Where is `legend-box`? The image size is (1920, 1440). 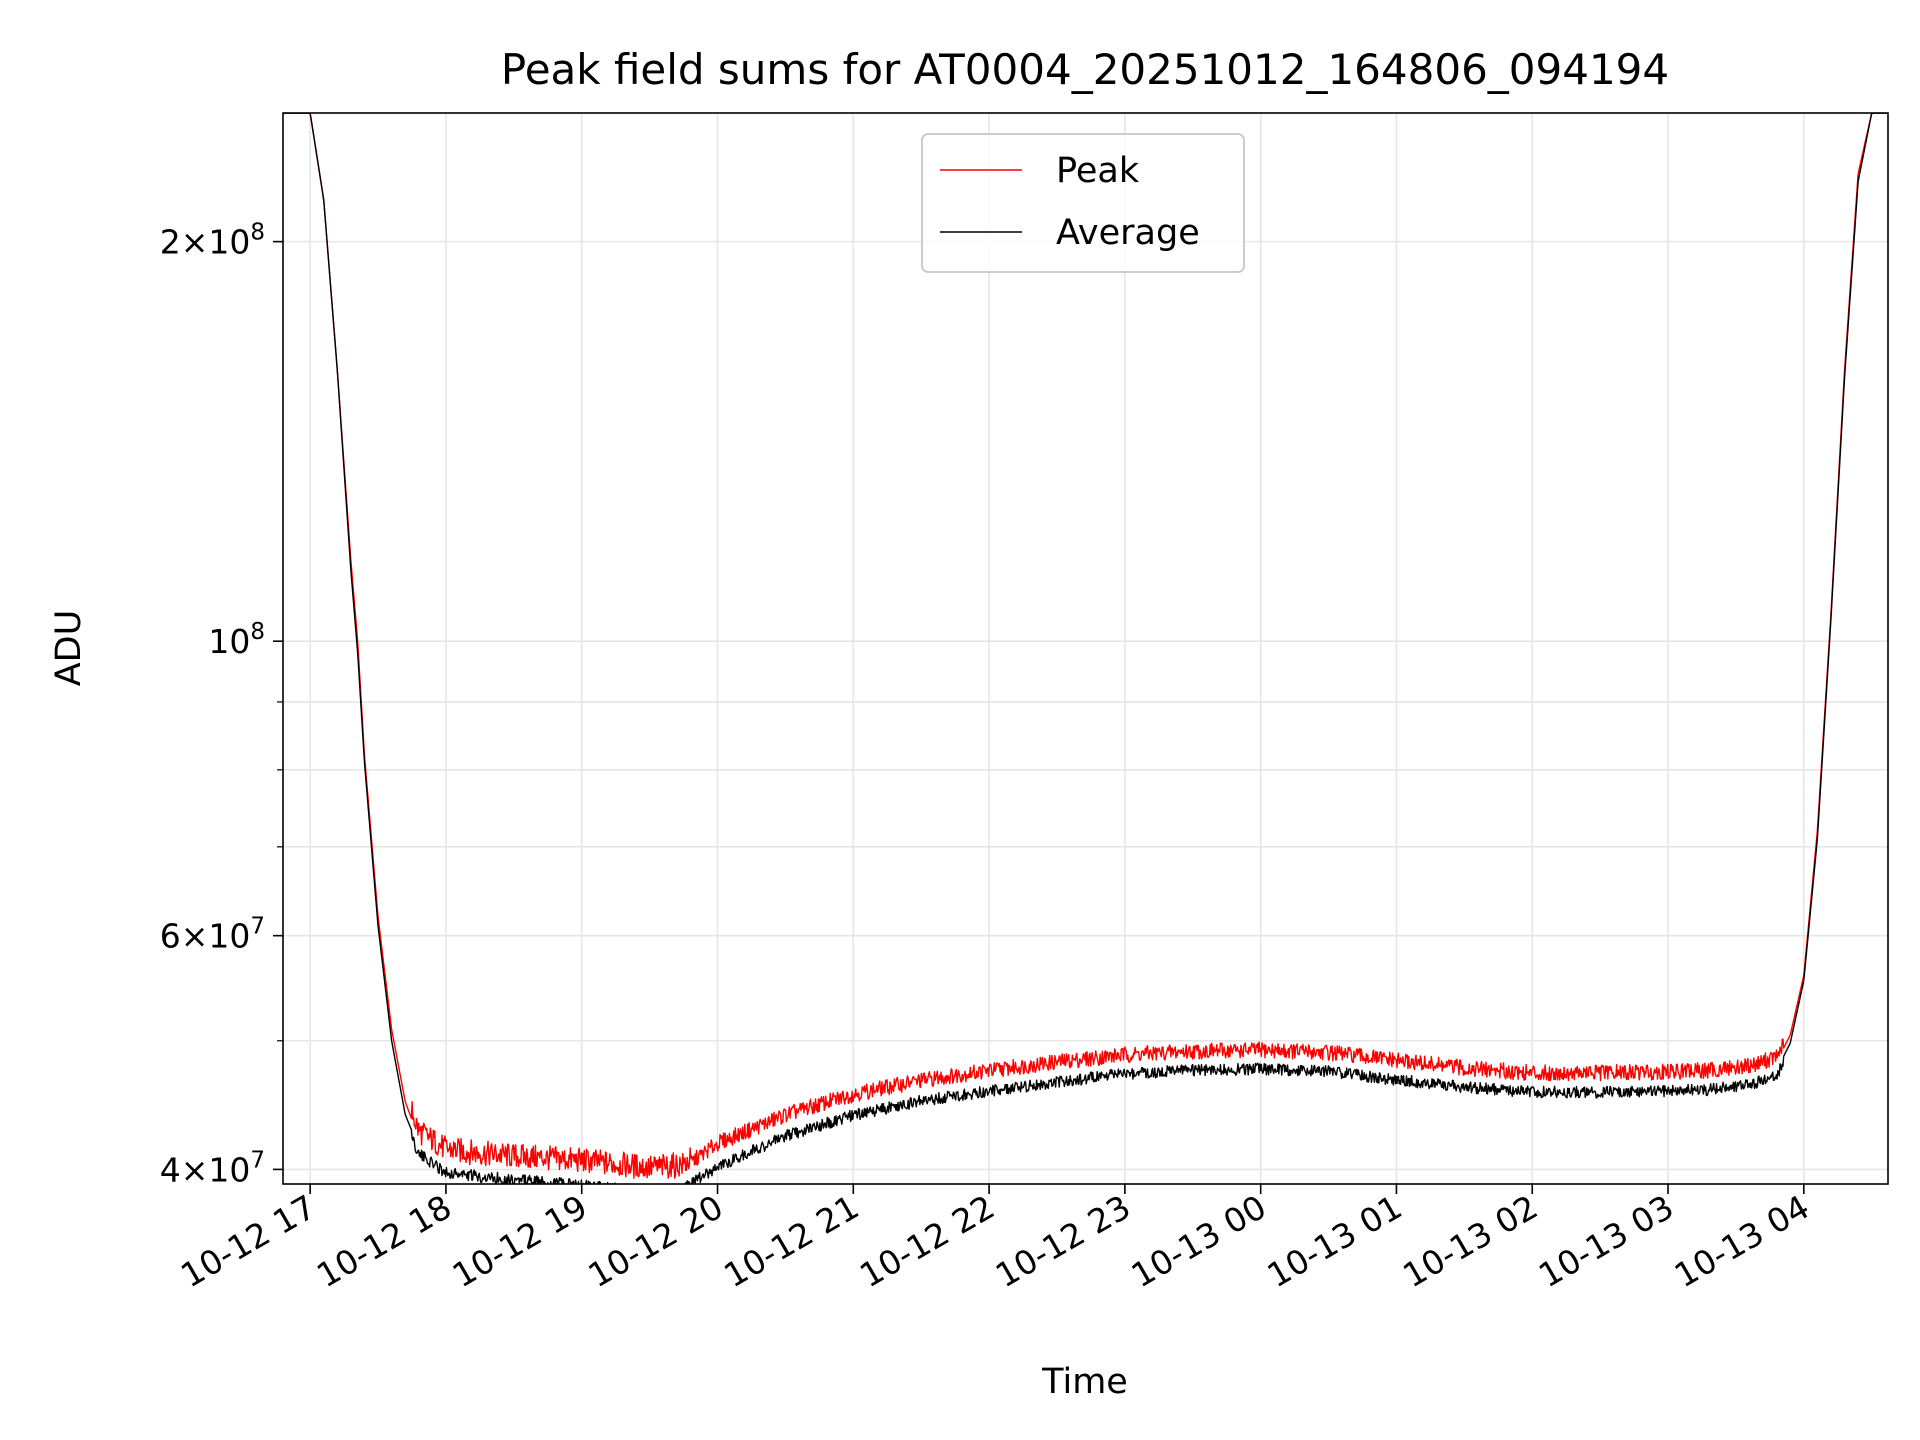 legend-box is located at coordinates (1083, 203).